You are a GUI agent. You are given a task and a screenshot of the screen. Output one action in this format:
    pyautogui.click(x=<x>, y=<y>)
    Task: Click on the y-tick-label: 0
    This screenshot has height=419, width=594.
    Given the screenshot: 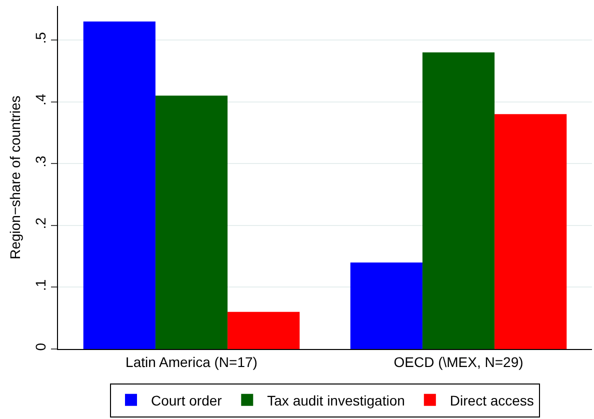 What is the action you would take?
    pyautogui.click(x=40, y=346)
    